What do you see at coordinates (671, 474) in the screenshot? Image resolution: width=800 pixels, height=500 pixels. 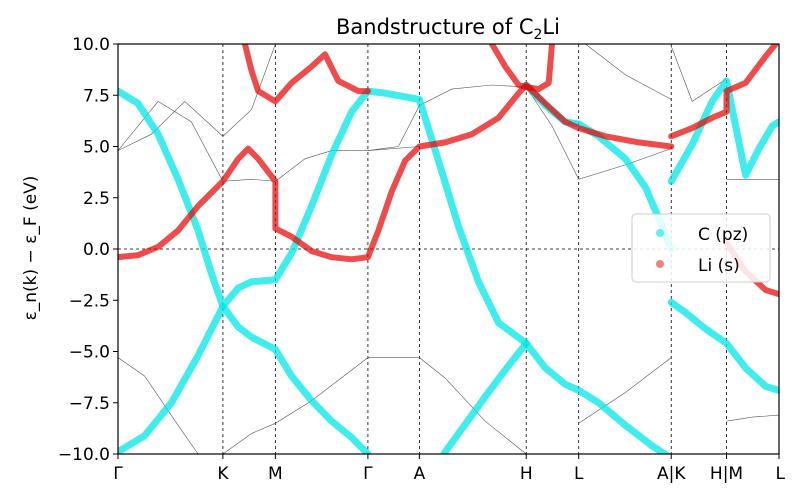 I see `x-tick-label: A|K` at bounding box center [671, 474].